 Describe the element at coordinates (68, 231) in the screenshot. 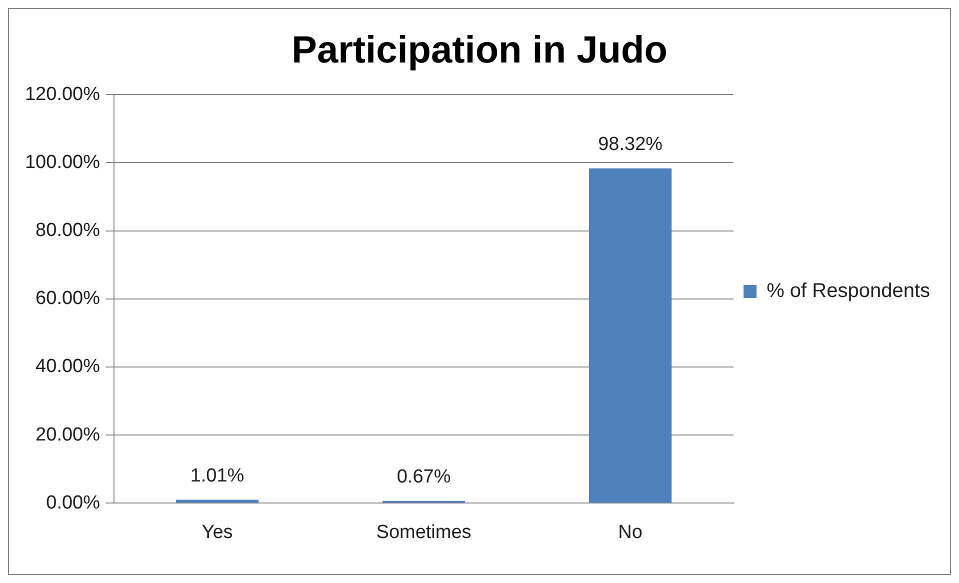

I see `y-tick-label: 80.00%` at that location.